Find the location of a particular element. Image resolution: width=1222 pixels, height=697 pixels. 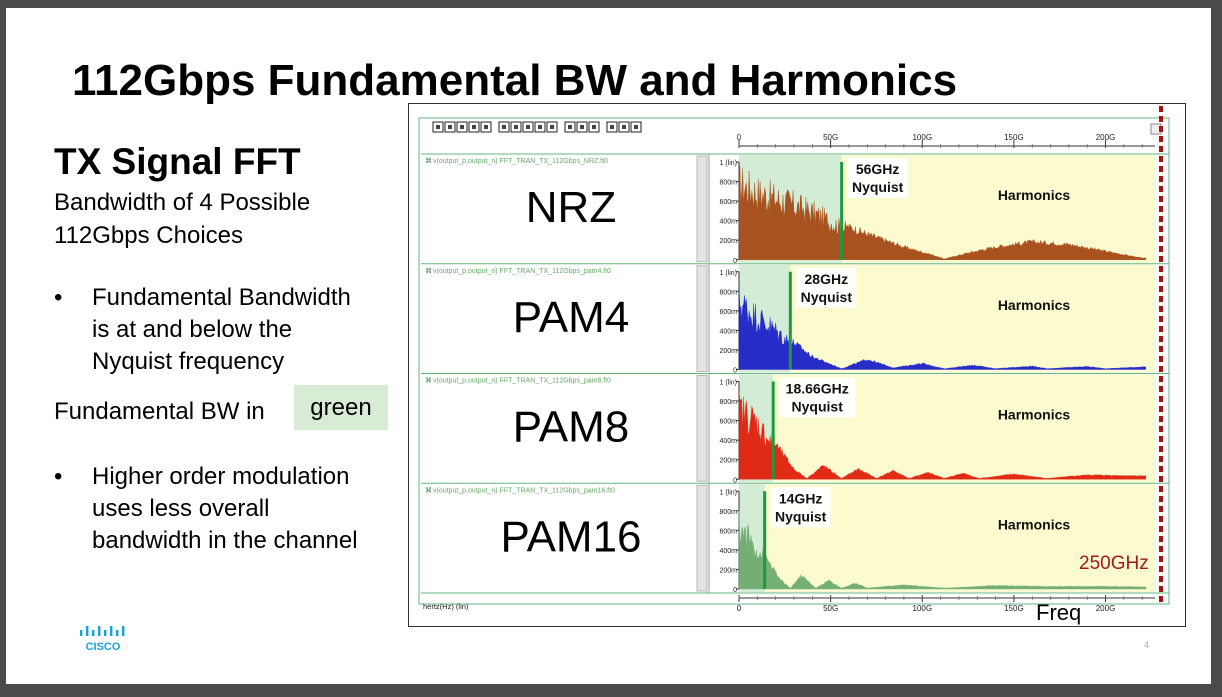

bullet-line: Higher order modulation is located at coordinates (221, 476).